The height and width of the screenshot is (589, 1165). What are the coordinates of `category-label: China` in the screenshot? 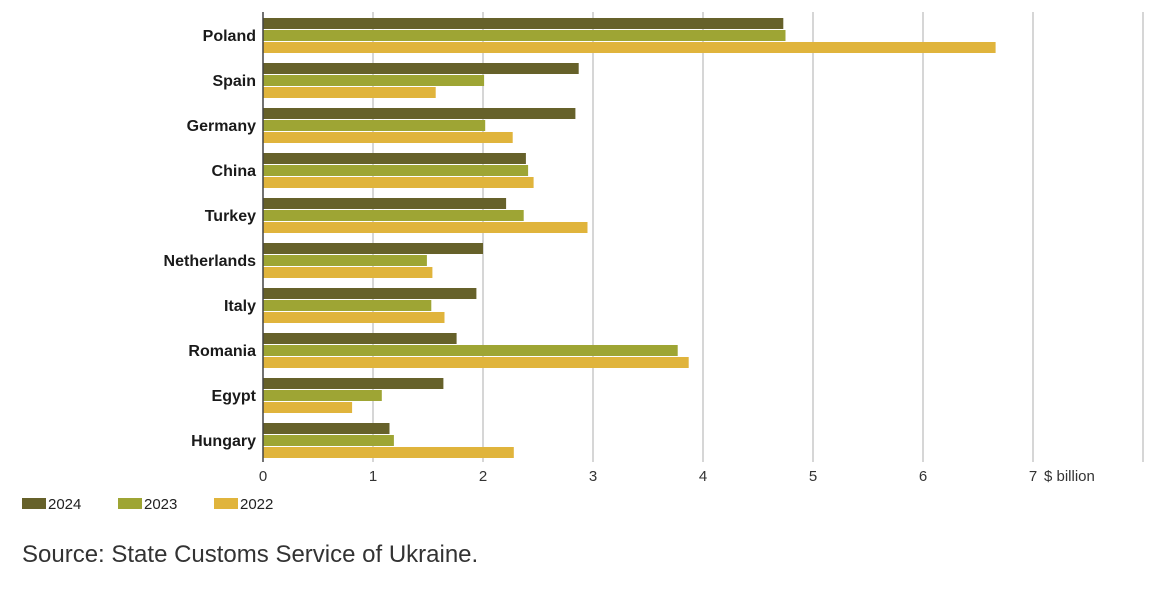 It's located at (234, 171).